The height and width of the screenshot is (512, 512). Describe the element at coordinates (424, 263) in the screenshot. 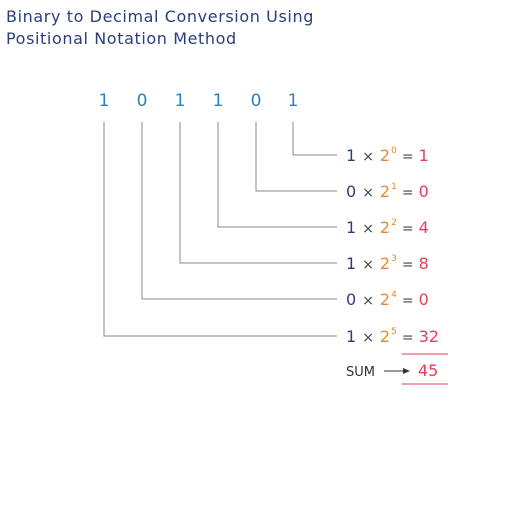

I see `equation-result: 8` at that location.